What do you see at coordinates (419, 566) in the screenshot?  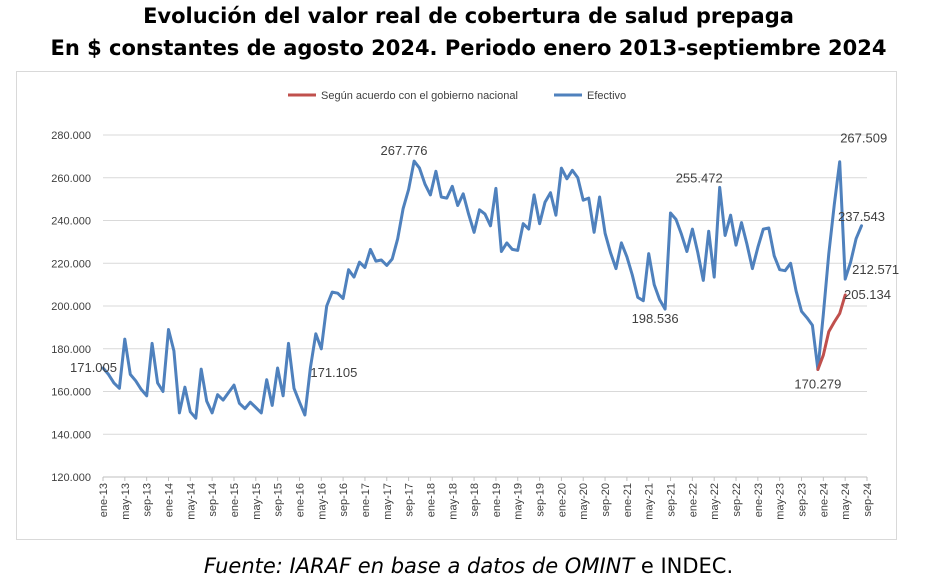 I see `source-text-italic: Fuente: IARAF en base a datos de OMINT` at bounding box center [419, 566].